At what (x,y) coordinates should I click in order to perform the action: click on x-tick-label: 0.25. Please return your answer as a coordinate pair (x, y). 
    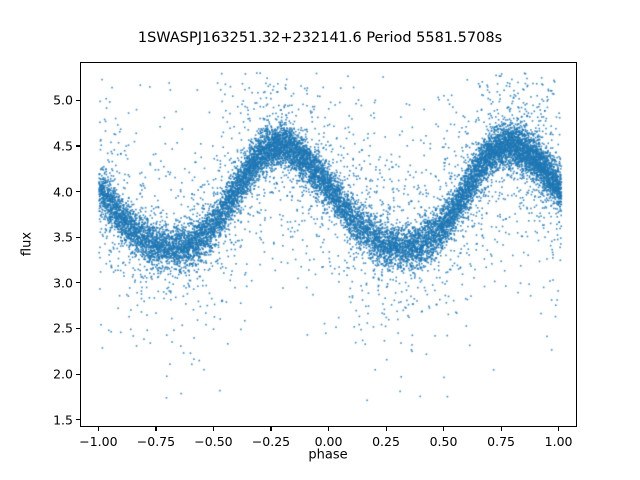
    Looking at the image, I should click on (386, 441).